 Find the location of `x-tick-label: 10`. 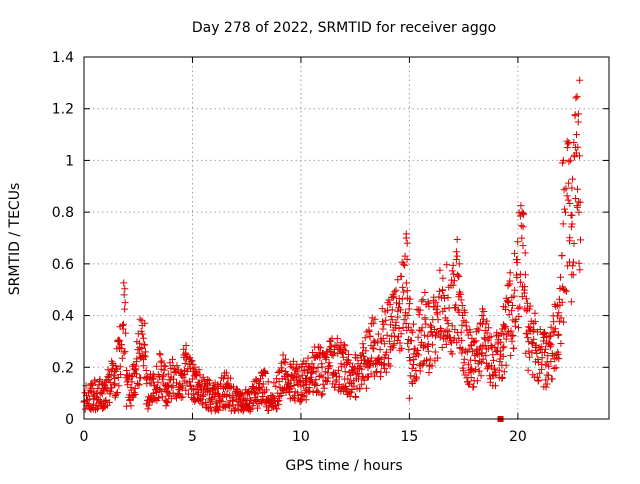

x-tick-label: 10 is located at coordinates (301, 437).